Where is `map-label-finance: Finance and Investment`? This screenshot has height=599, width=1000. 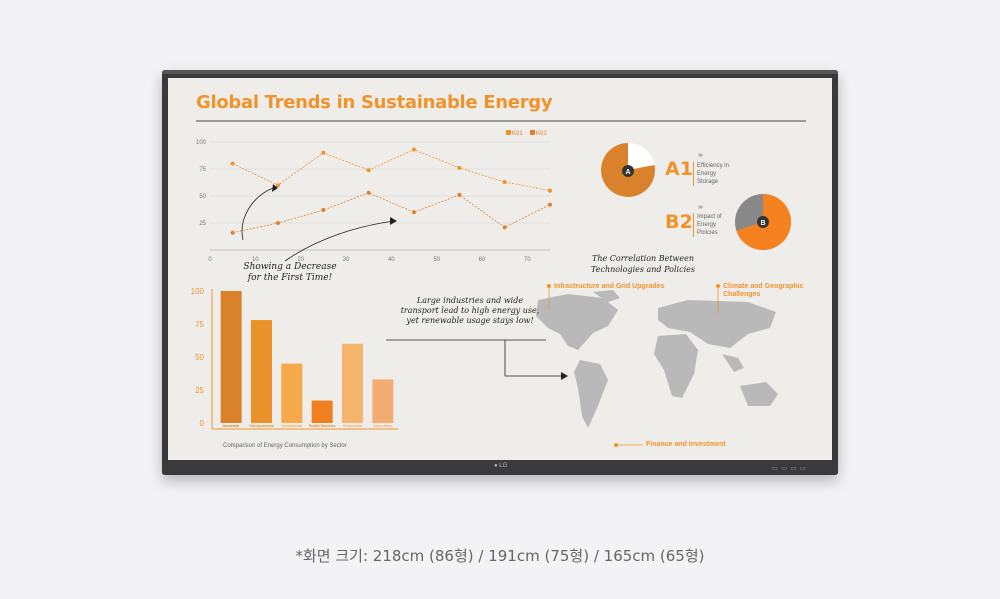 map-label-finance: Finance and Investment is located at coordinates (686, 444).